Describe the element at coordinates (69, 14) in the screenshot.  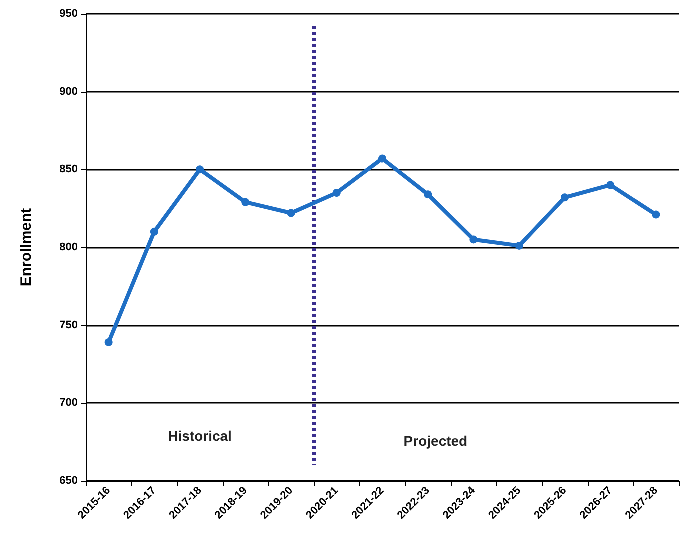
I see `y-tick-label: 950` at that location.